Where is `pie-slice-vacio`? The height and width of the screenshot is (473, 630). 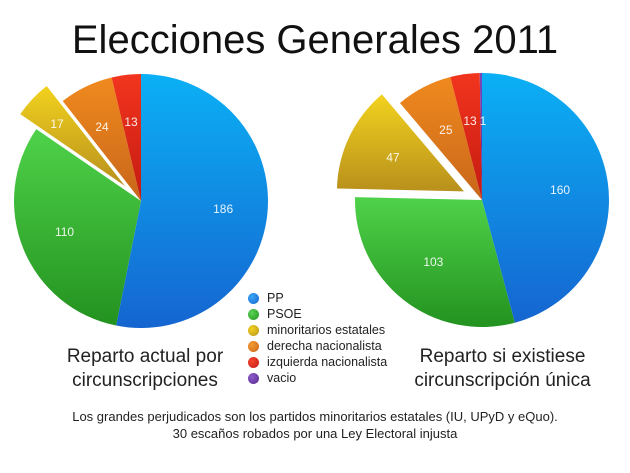 pie-slice-vacio is located at coordinates (480, 136).